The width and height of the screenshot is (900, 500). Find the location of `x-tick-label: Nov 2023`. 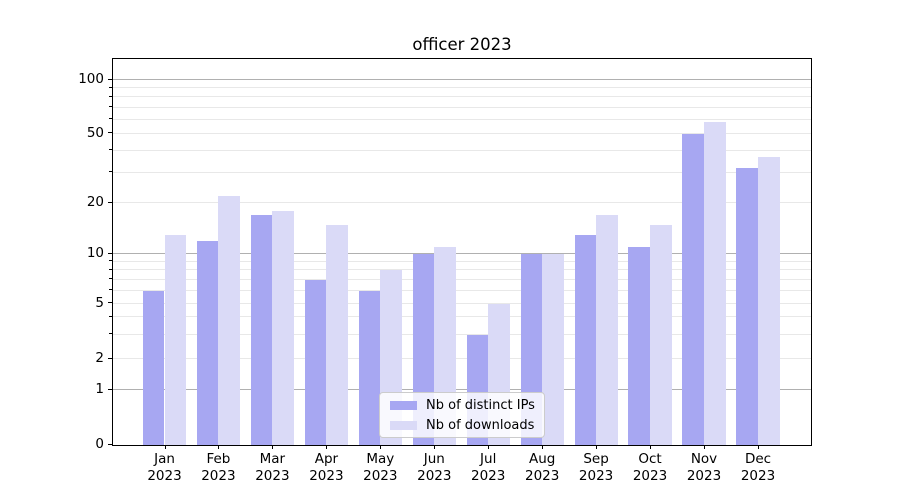

x-tick-label: Nov 2023 is located at coordinates (704, 467).